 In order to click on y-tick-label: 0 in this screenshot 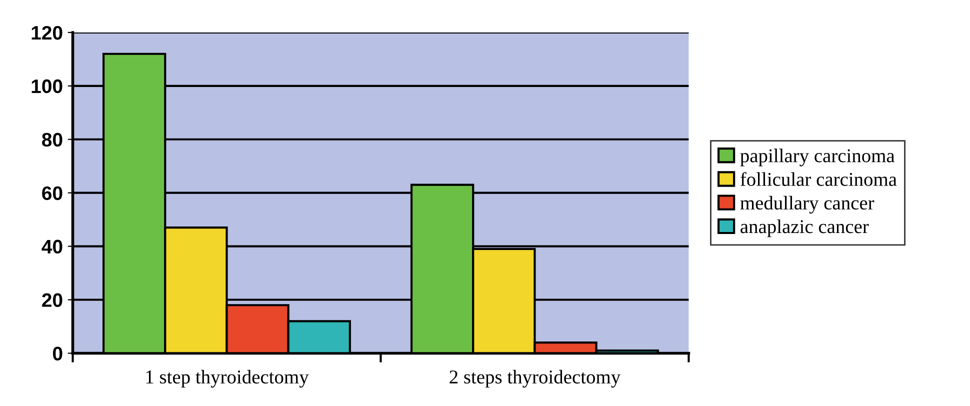, I will do `click(57, 353)`.